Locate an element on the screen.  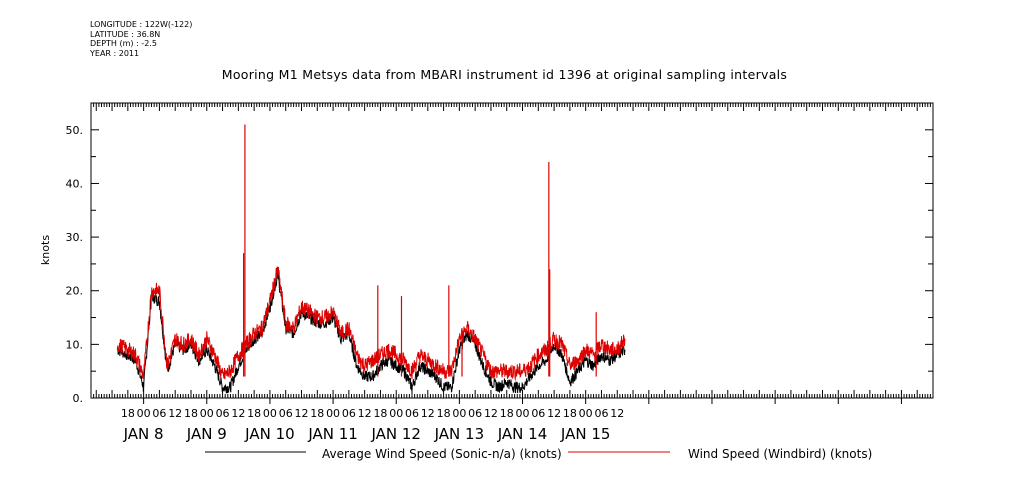
x-day-label: JAN 11 is located at coordinates (332, 434).